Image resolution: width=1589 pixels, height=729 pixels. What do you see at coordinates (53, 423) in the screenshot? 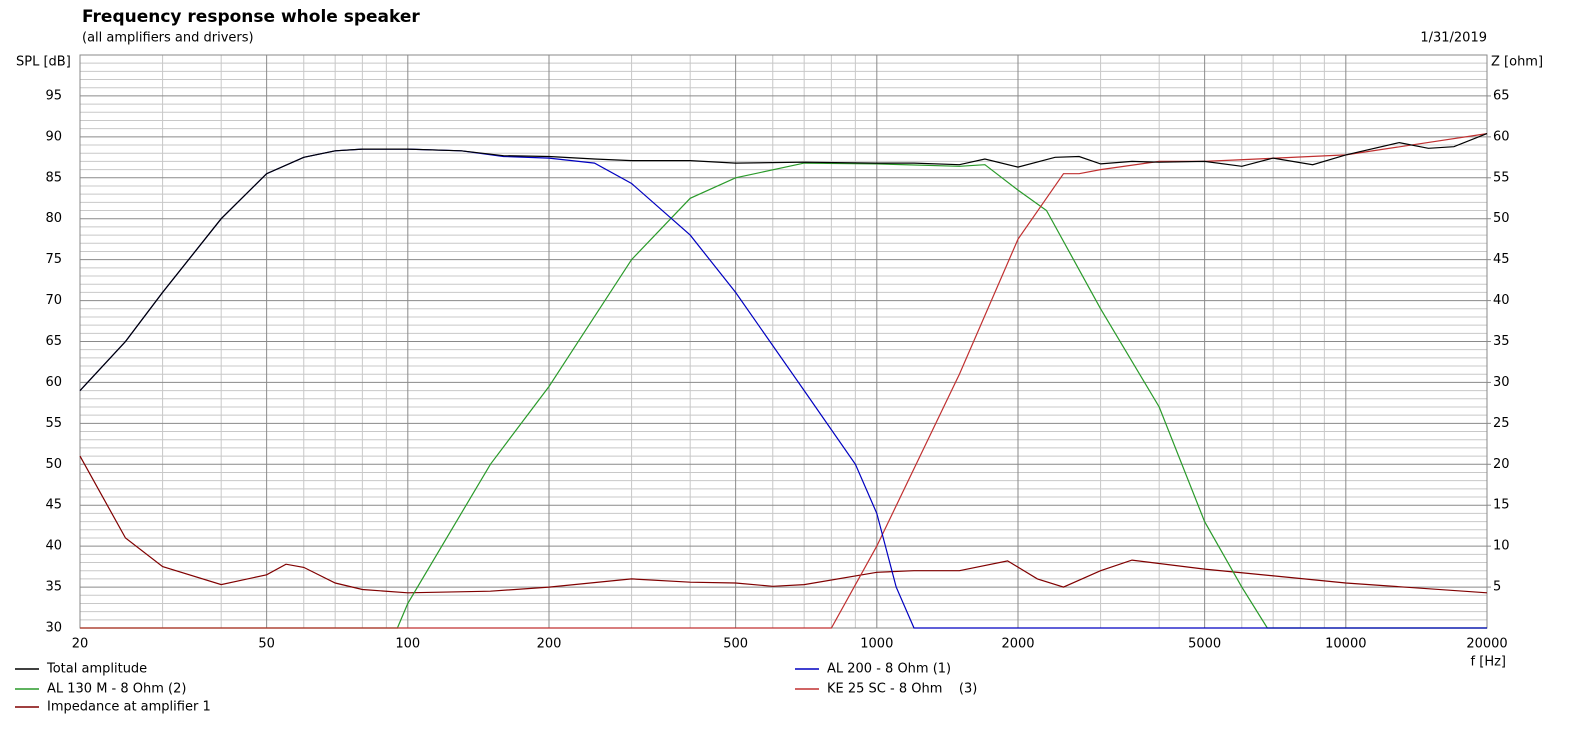
I see `y-tick-label: 55` at bounding box center [53, 423].